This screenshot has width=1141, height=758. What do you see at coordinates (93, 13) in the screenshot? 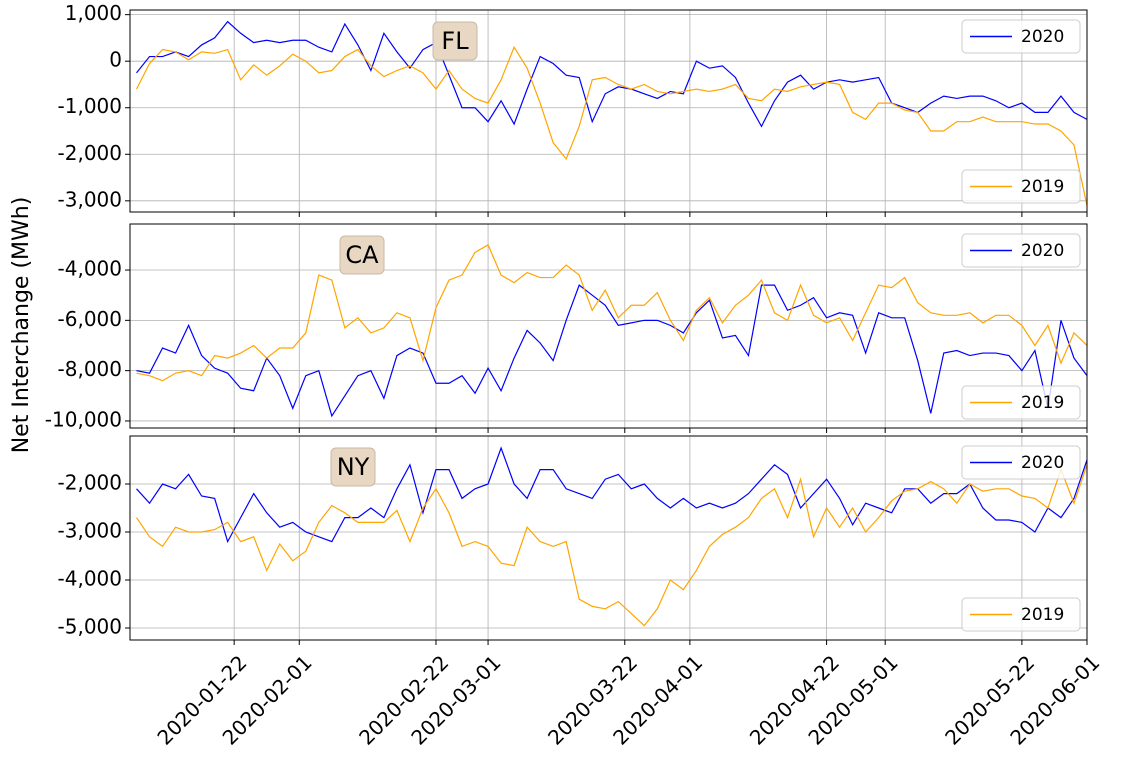
I see `y-tick-label: 1,000` at bounding box center [93, 13].